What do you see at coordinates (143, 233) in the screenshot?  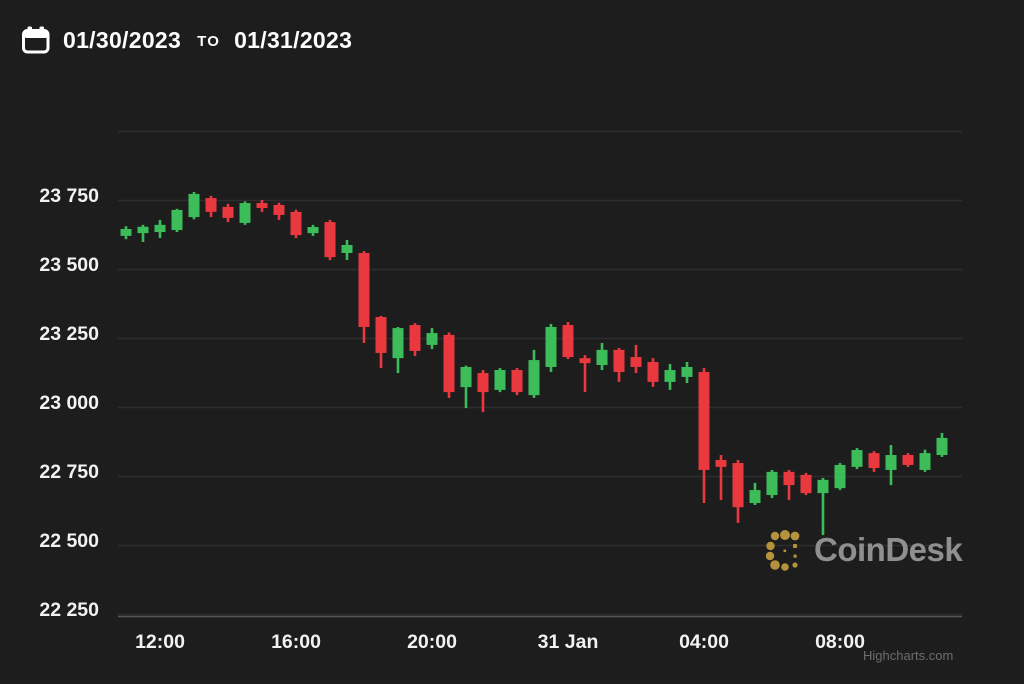 I see `candle-1-11:30` at bounding box center [143, 233].